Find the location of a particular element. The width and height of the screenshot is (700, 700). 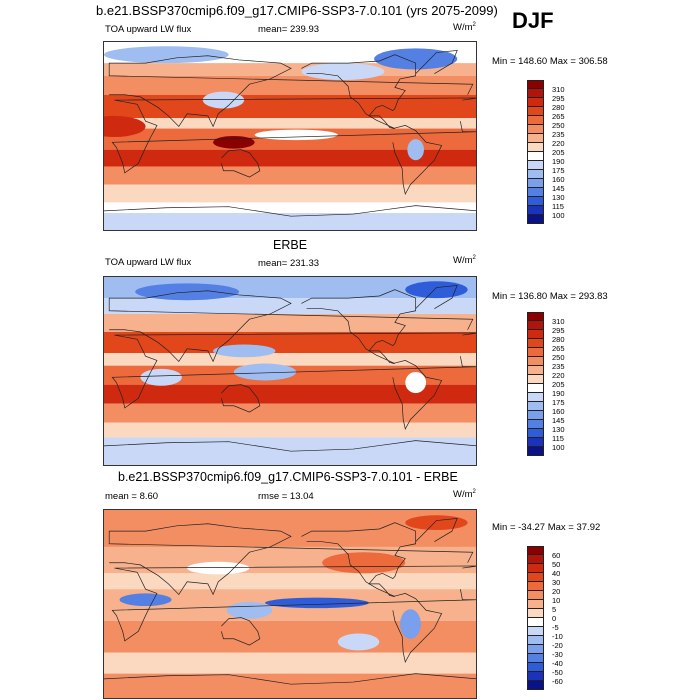

season-label: DJF is located at coordinates (533, 20).